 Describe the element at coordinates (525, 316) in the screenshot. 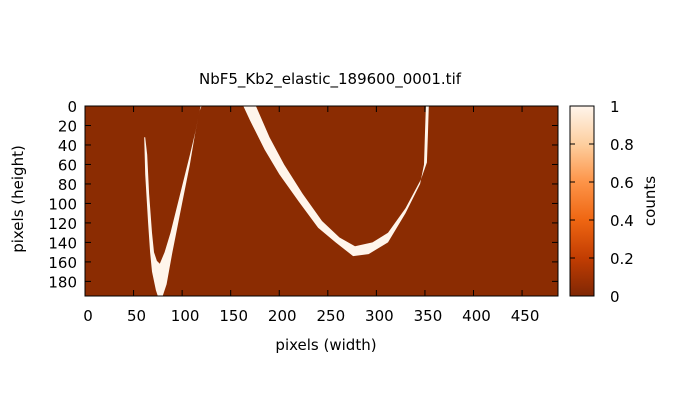

I see `x-tick-label: 450` at that location.